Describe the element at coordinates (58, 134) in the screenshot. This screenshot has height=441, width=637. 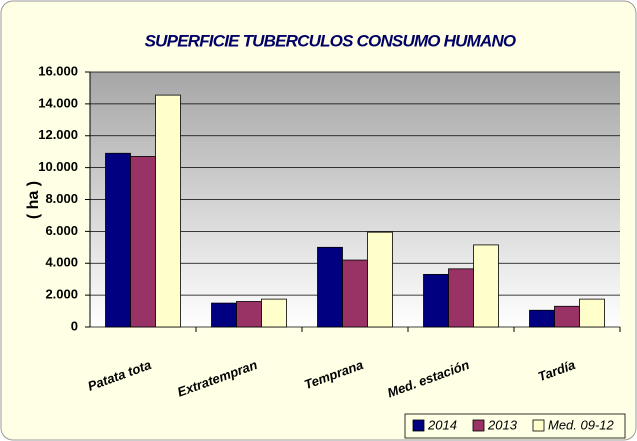
I see `y-tick-label: 12.000` at that location.